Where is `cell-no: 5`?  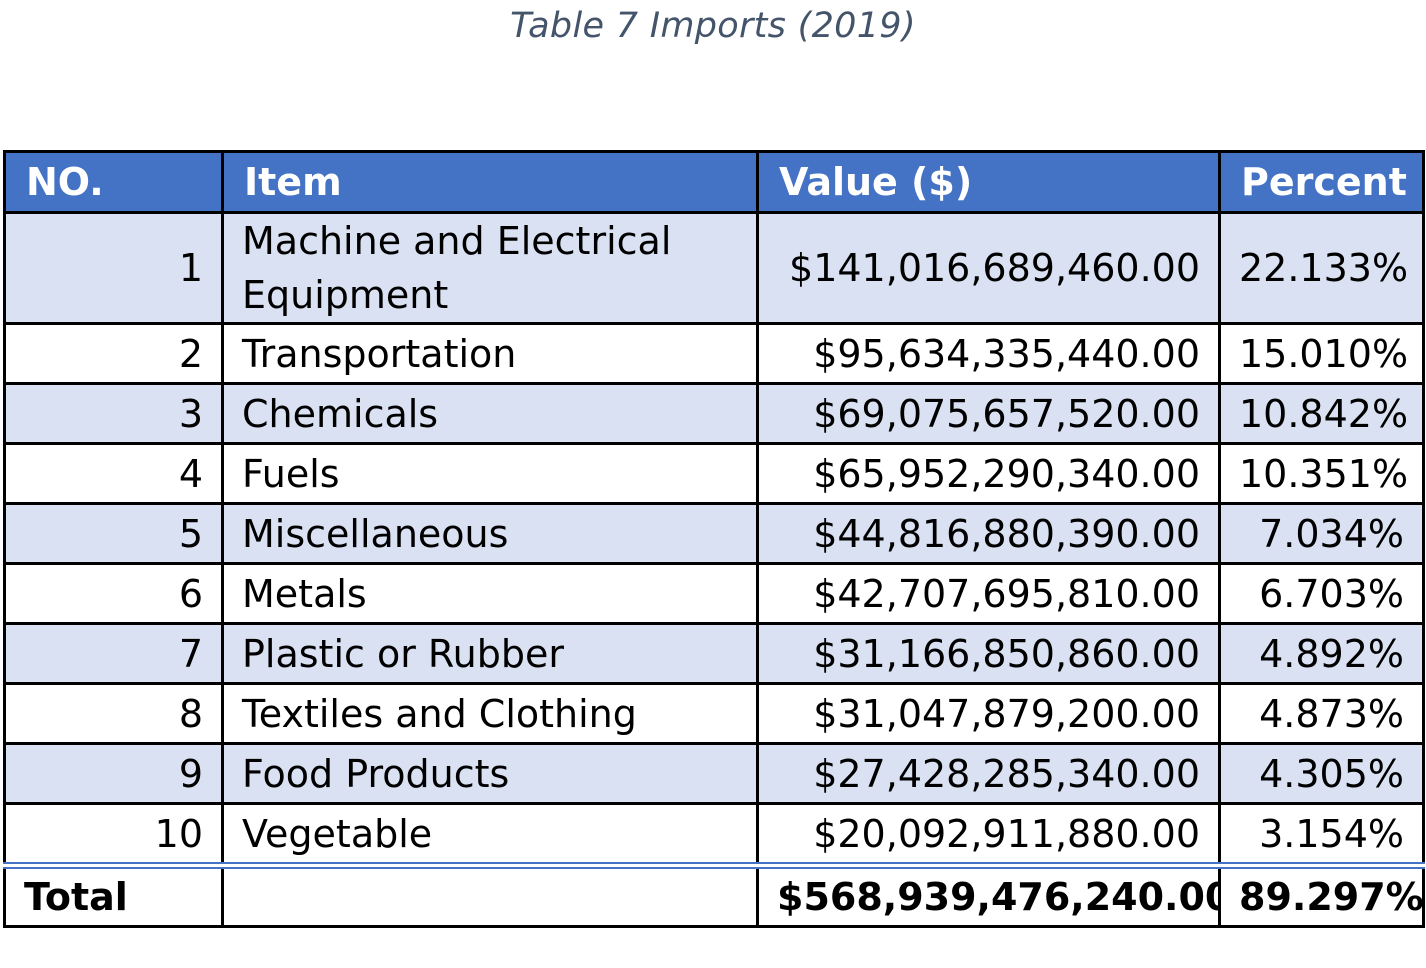
cell-no: 5 is located at coordinates (113, 533).